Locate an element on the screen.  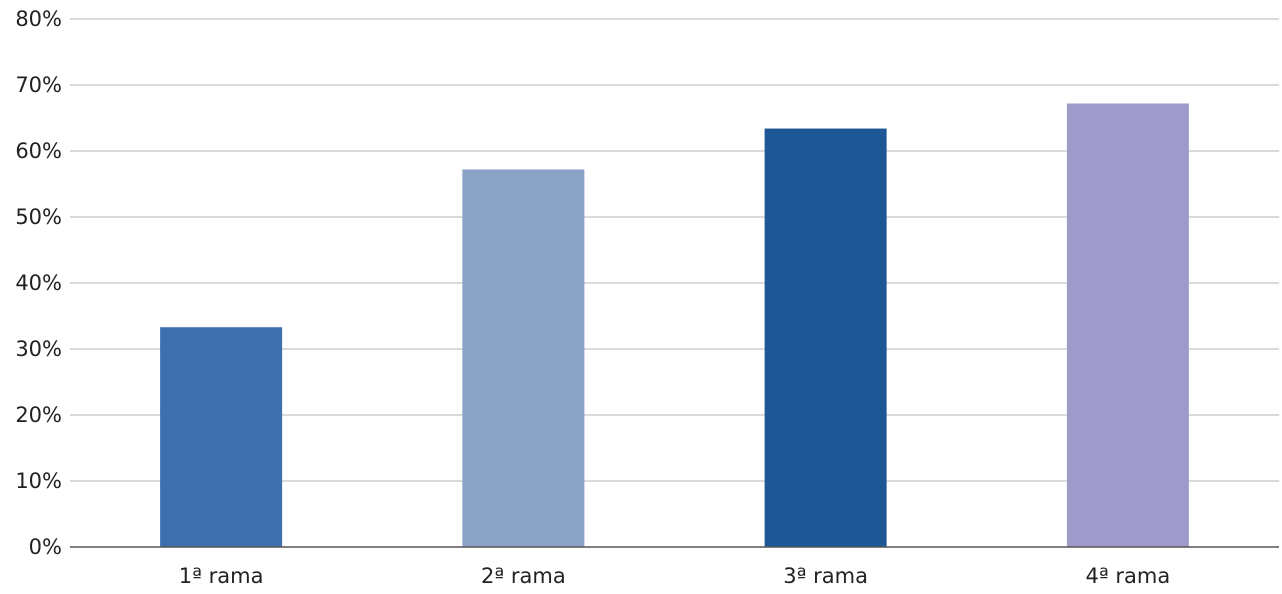
x-tick-label: 3ª rama is located at coordinates (825, 576).